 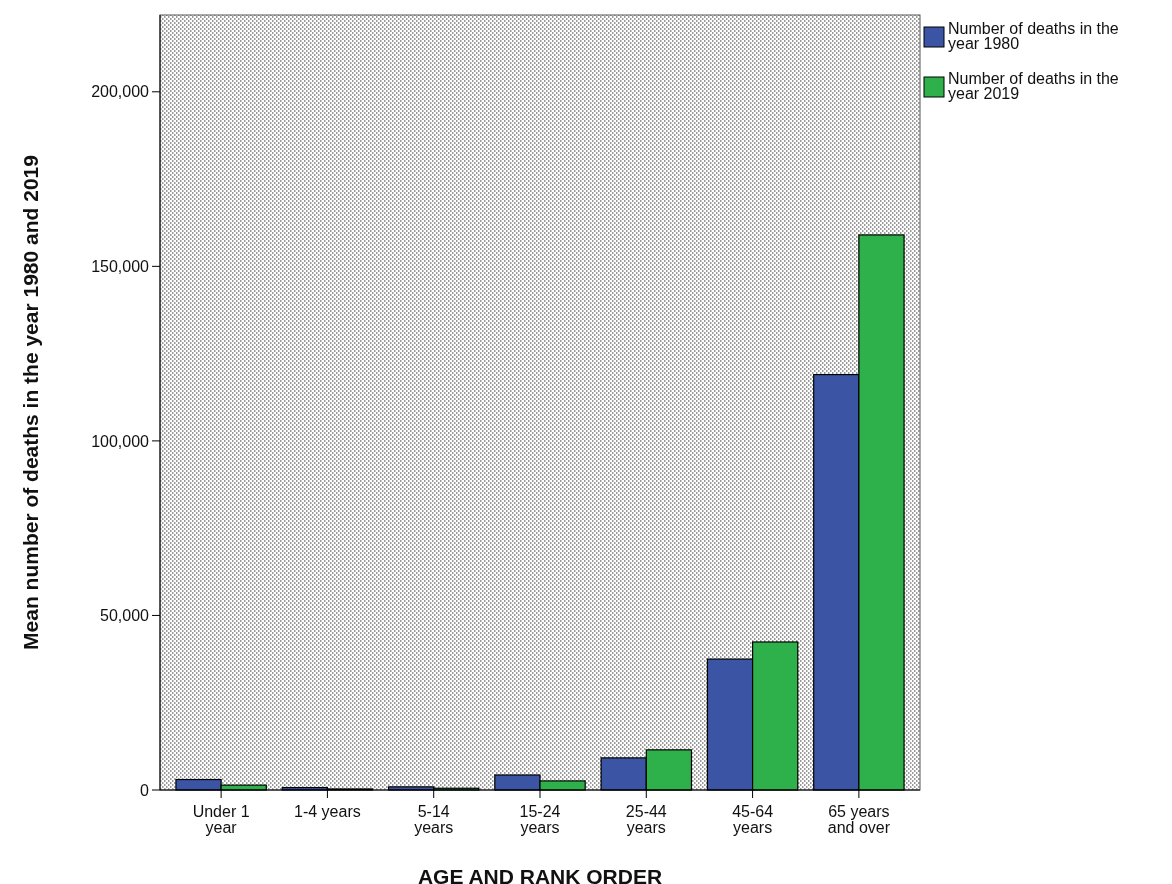 I want to click on x-tick-label: 25-44 years, so click(x=646, y=819).